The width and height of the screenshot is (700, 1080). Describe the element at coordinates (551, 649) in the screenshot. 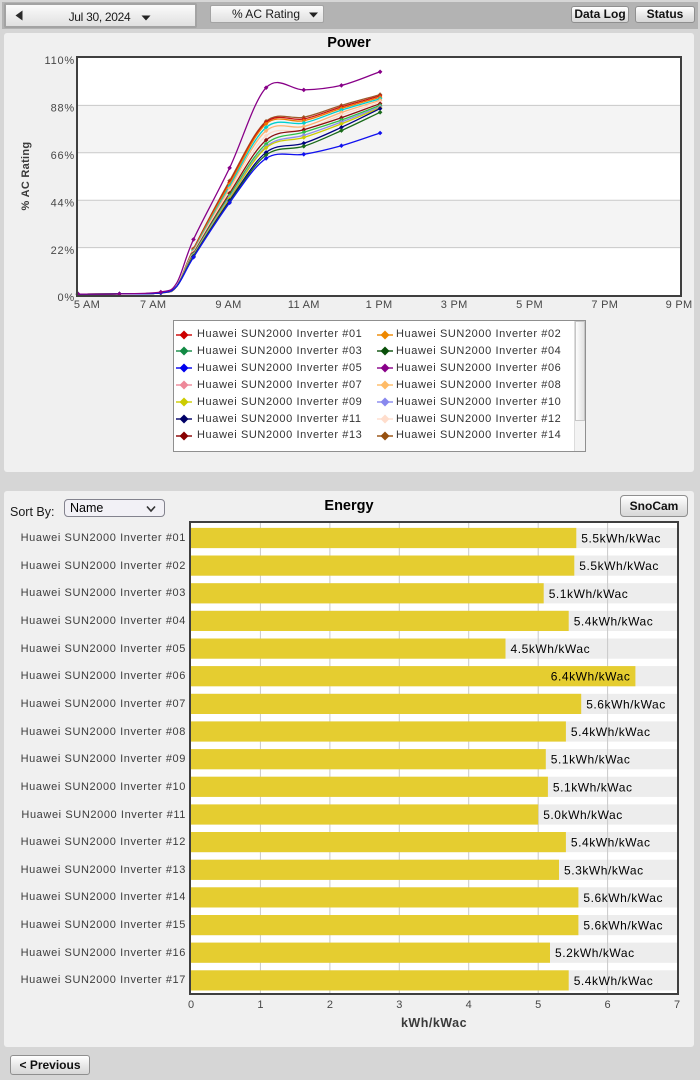

I see `svg-text: 4.5kWh/kWac` at that location.